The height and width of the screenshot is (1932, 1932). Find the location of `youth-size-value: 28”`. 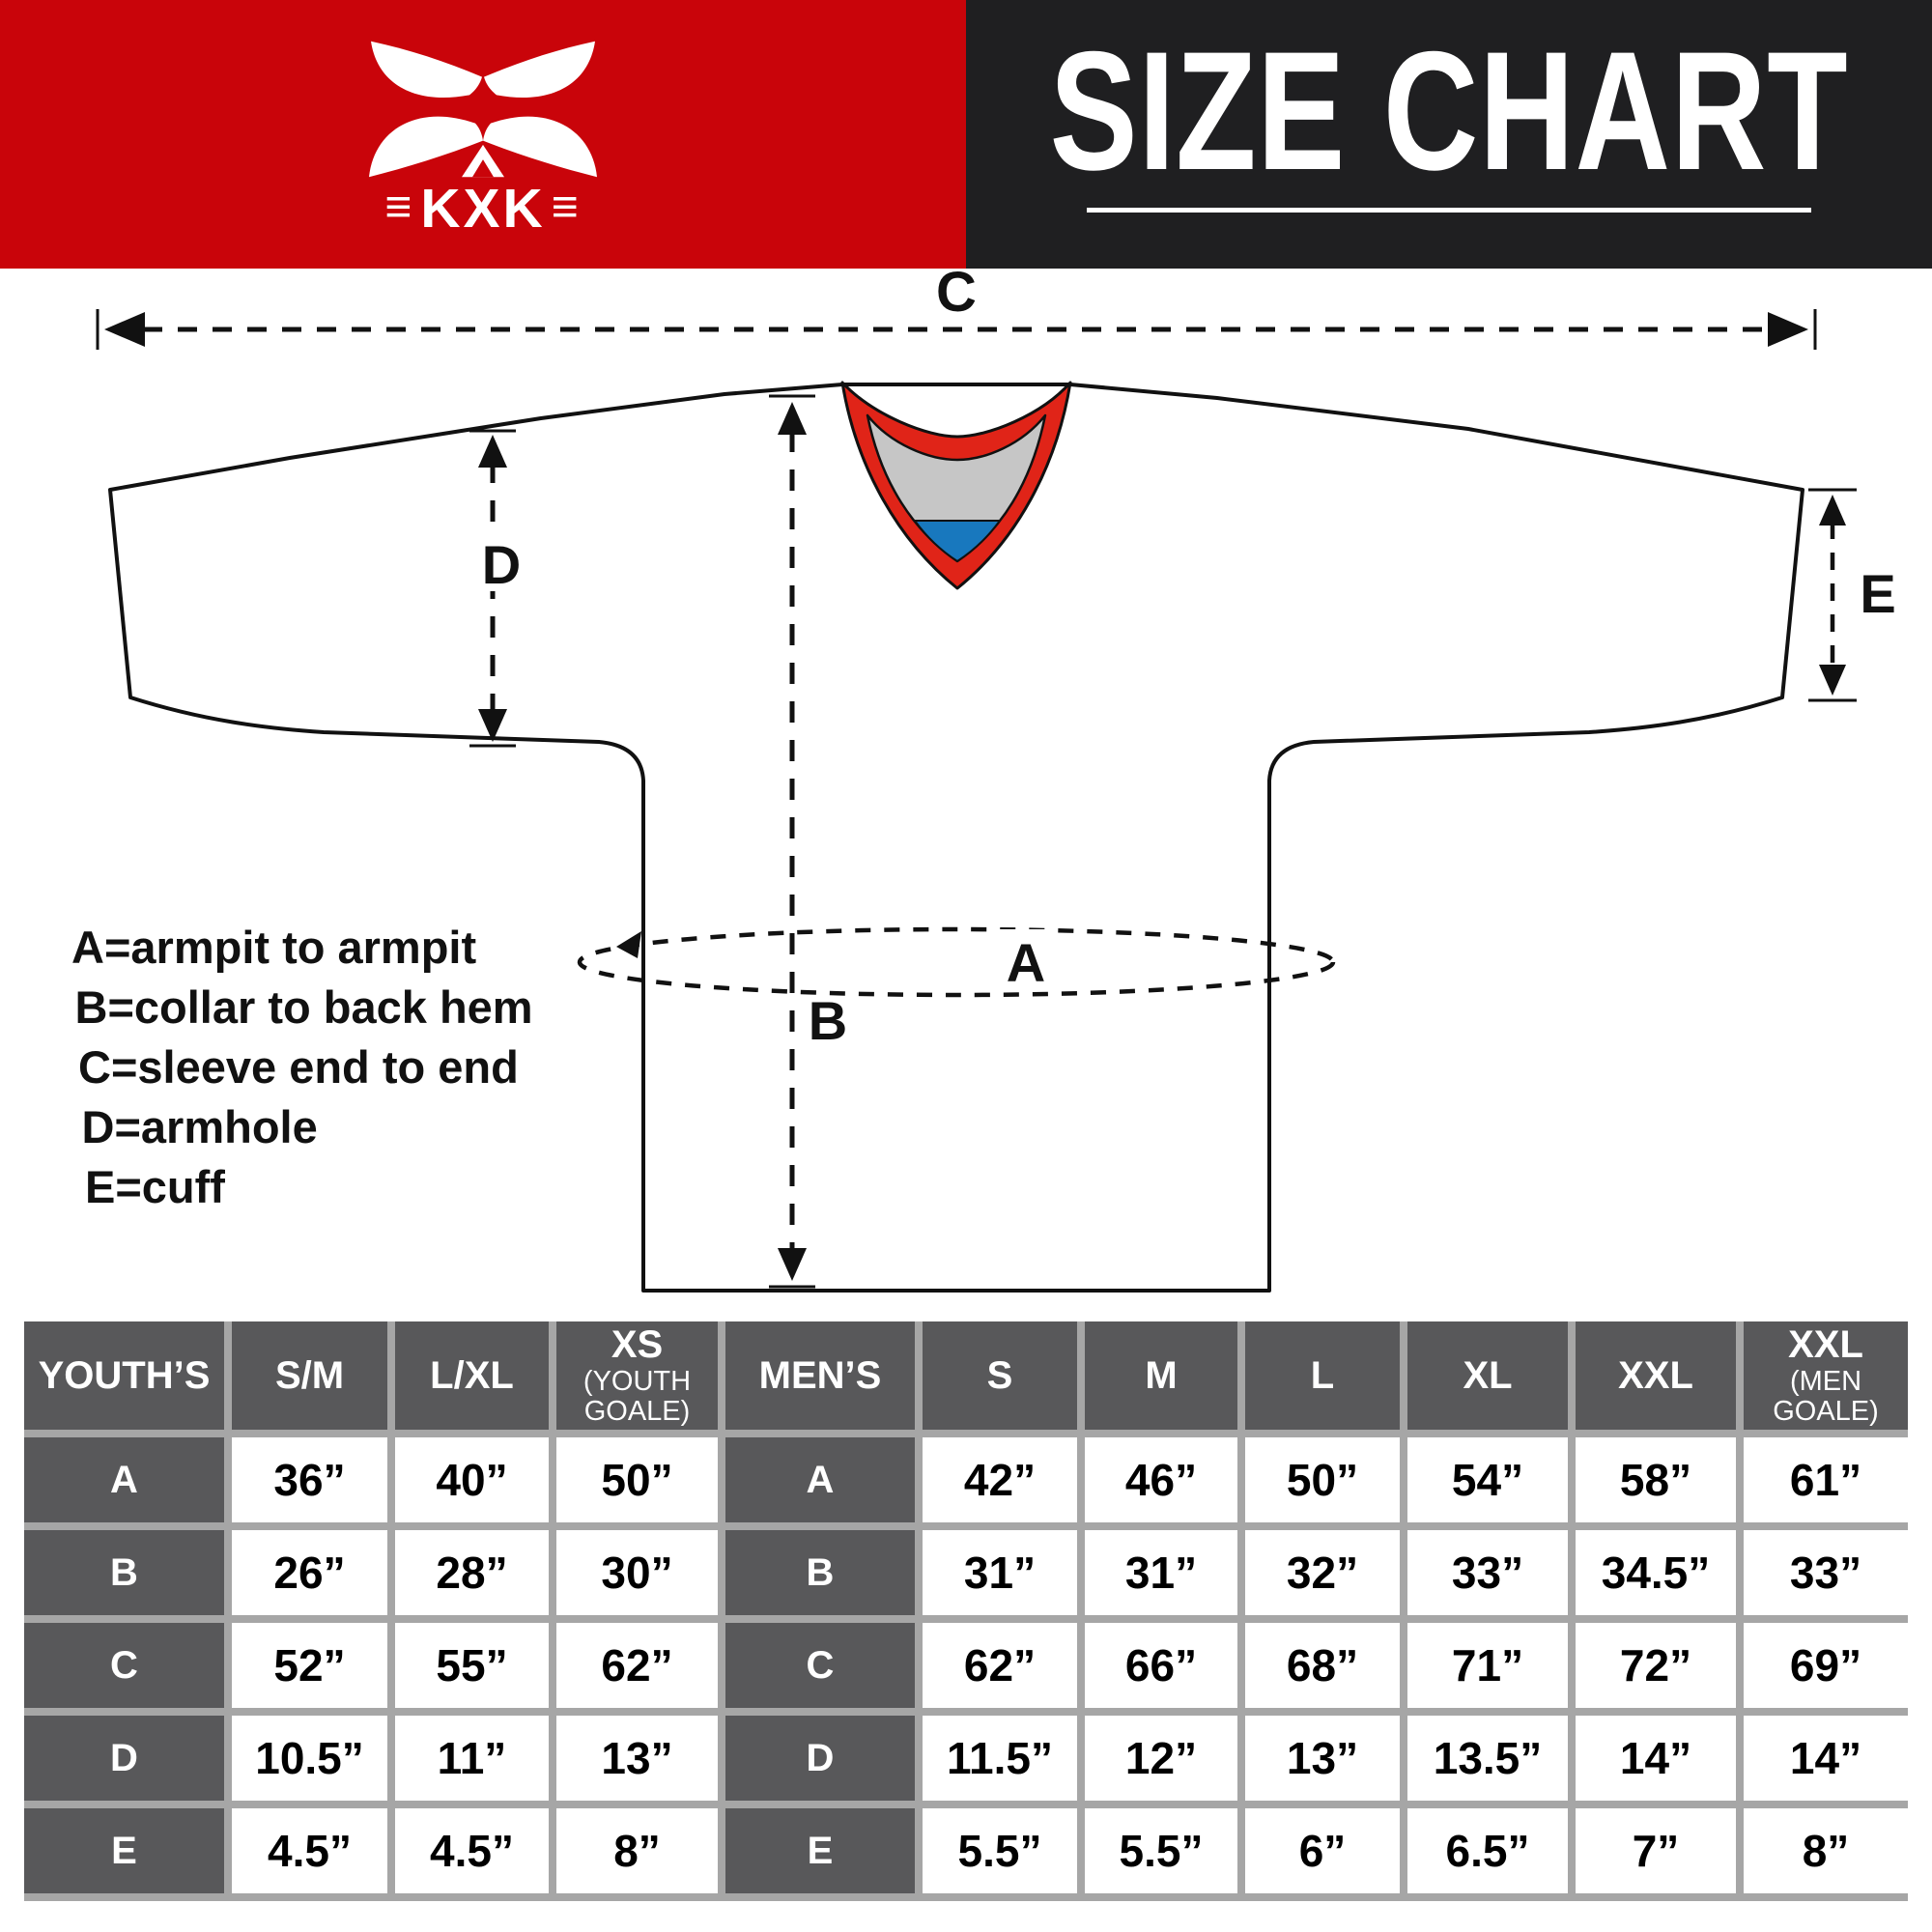

youth-size-value: 28” is located at coordinates (472, 1572).